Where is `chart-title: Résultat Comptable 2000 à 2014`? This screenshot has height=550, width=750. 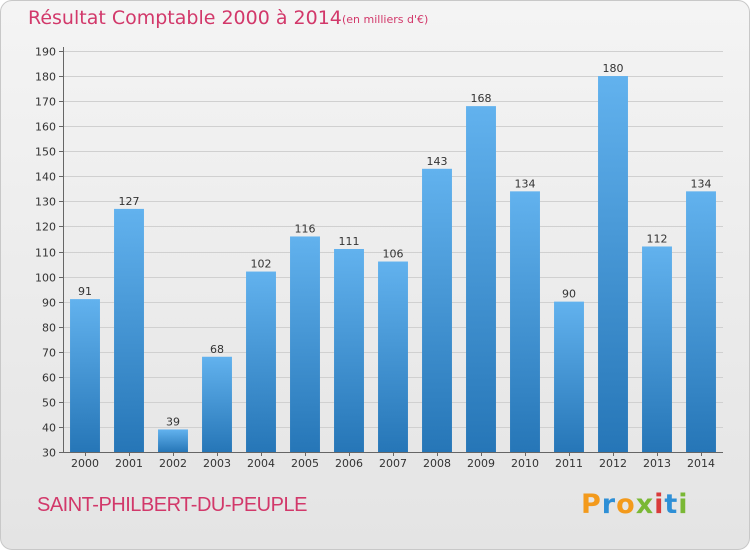
chart-title: Résultat Comptable 2000 à 2014 is located at coordinates (185, 18).